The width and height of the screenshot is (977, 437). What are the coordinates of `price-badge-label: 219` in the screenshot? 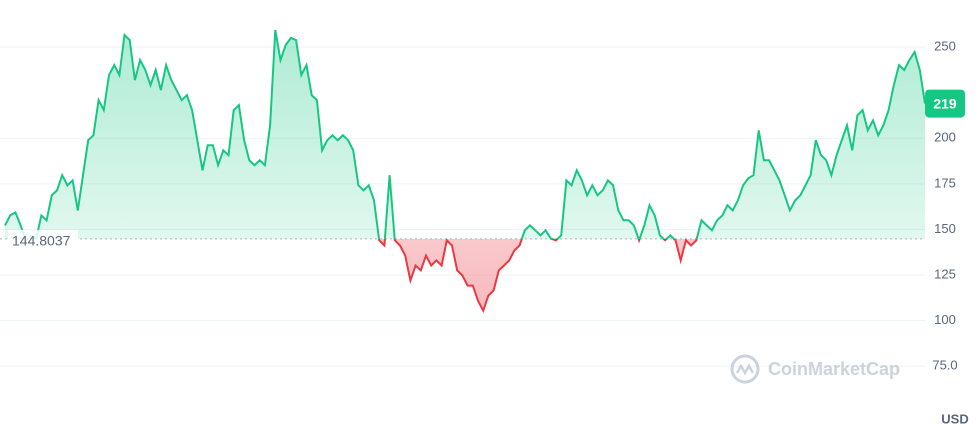 It's located at (945, 103).